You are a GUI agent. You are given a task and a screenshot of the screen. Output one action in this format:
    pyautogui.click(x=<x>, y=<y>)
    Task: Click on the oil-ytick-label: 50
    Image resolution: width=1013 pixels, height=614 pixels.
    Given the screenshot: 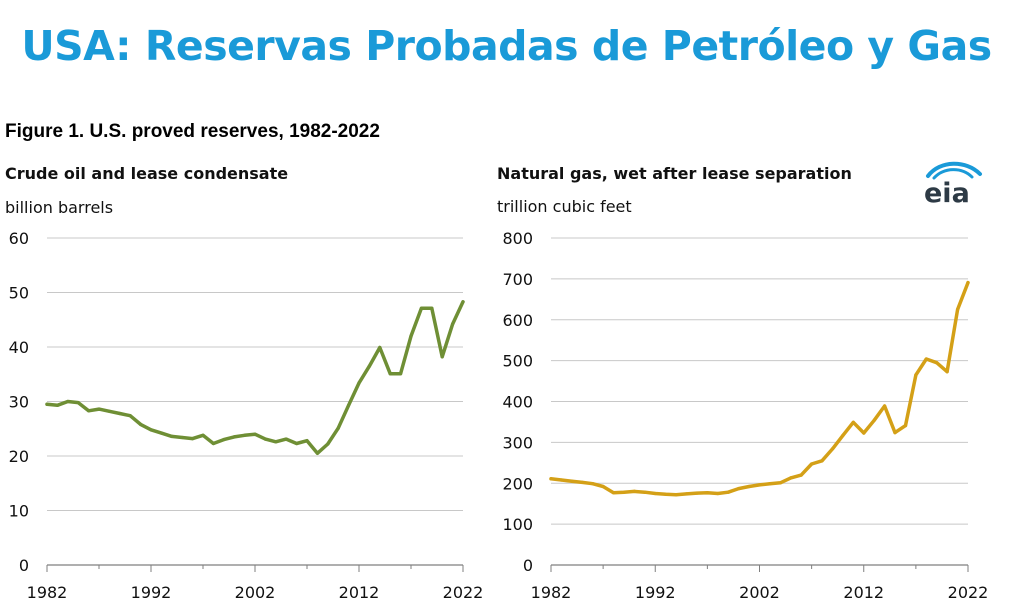 What is the action you would take?
    pyautogui.click(x=19, y=293)
    